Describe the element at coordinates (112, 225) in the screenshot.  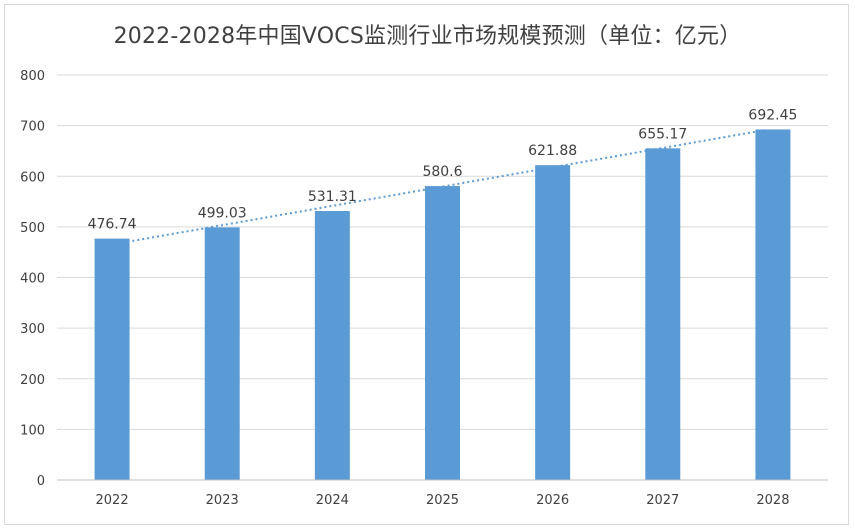
I see `data-label: 476.74` at that location.